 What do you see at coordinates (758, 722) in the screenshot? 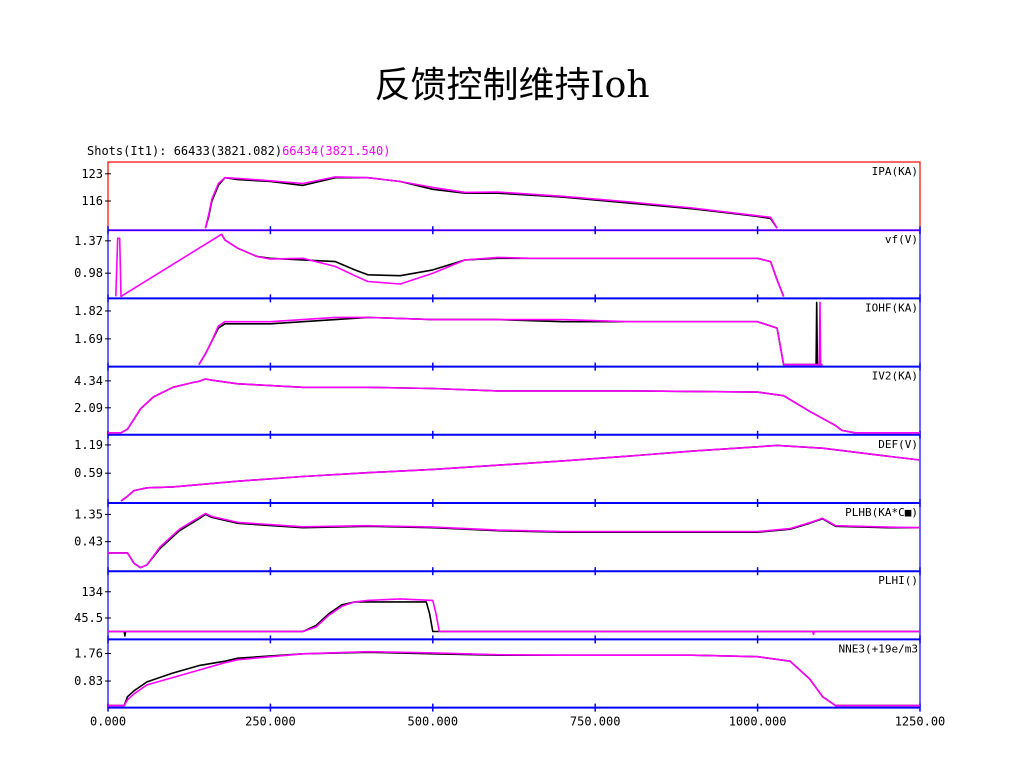
I see `x-tick-label: 1000.000` at bounding box center [758, 722].